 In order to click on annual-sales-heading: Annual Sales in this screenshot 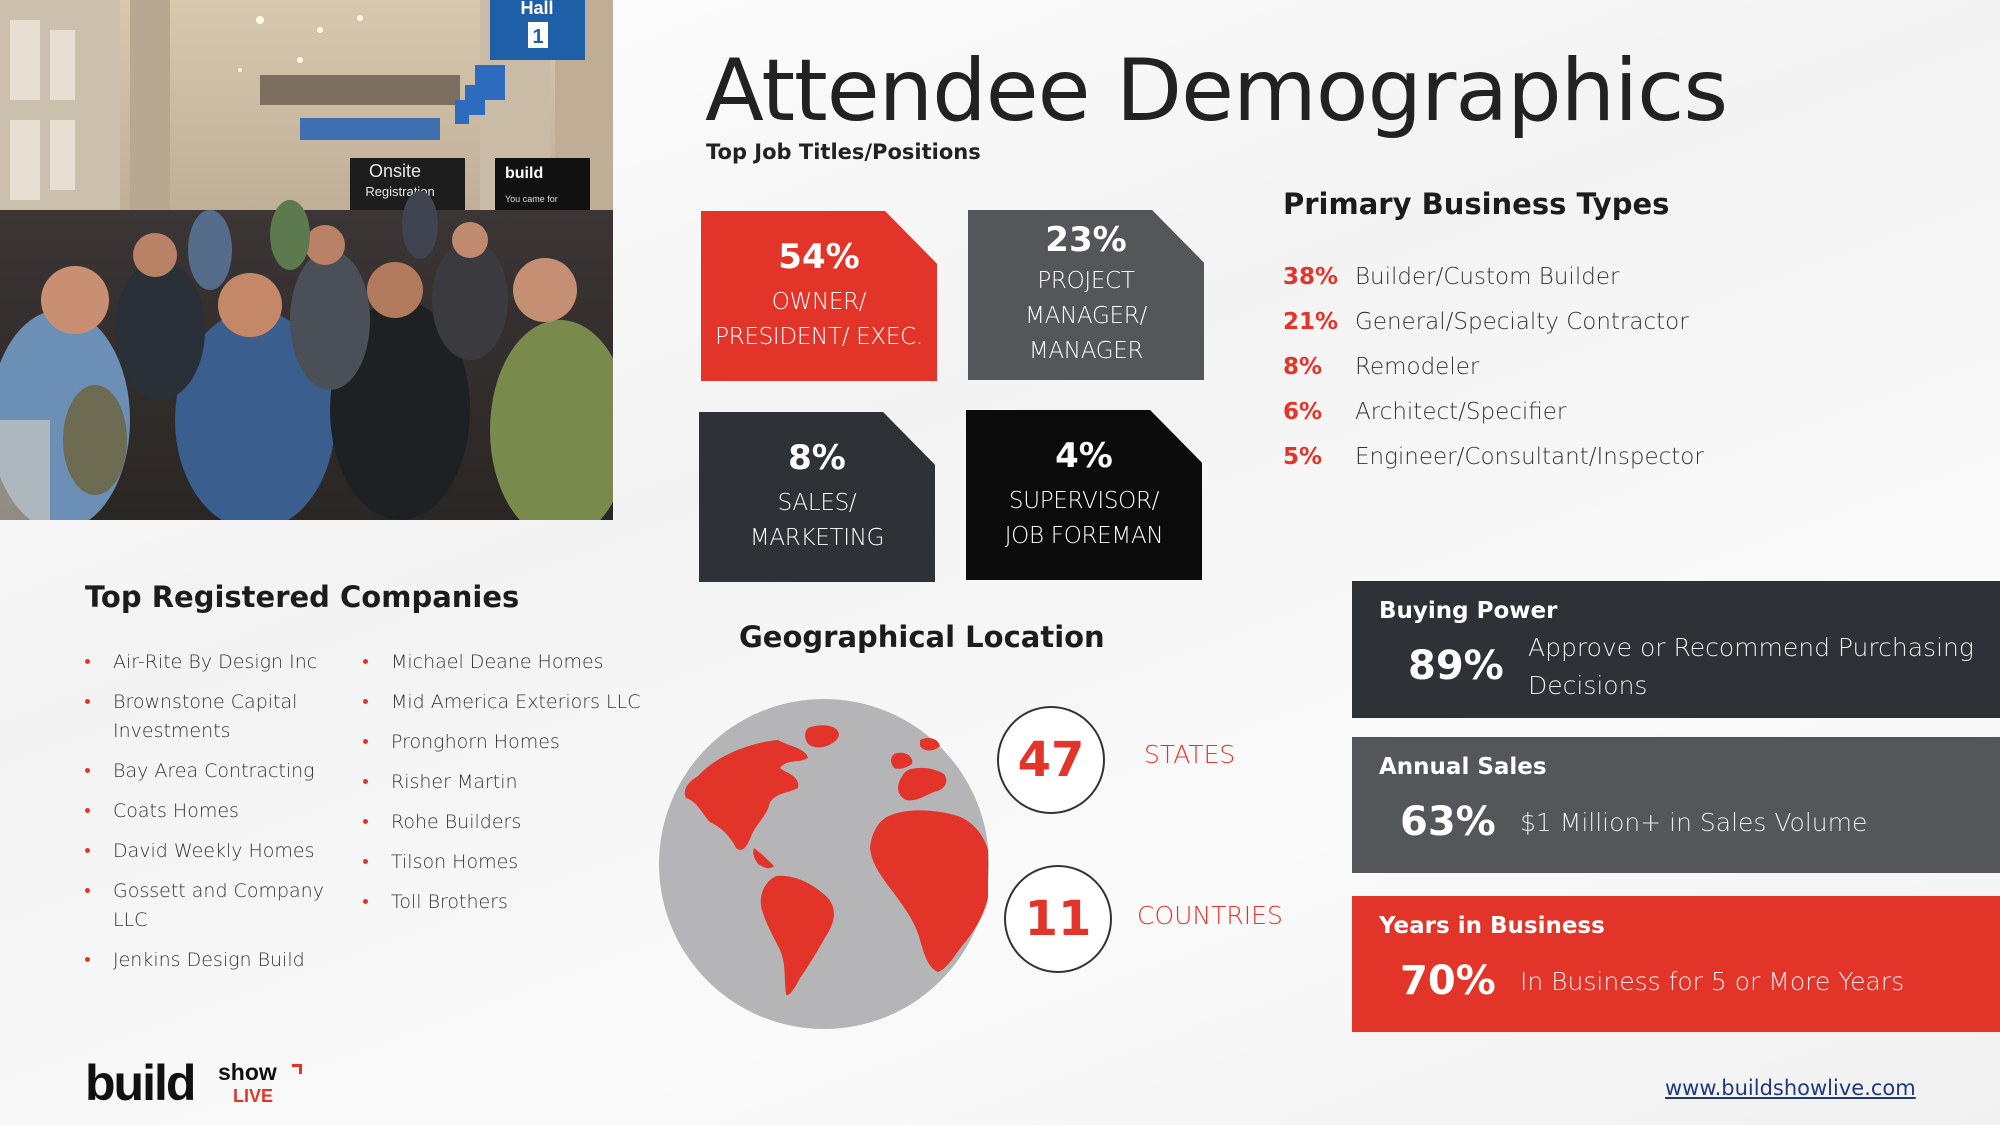, I will do `click(1463, 767)`.